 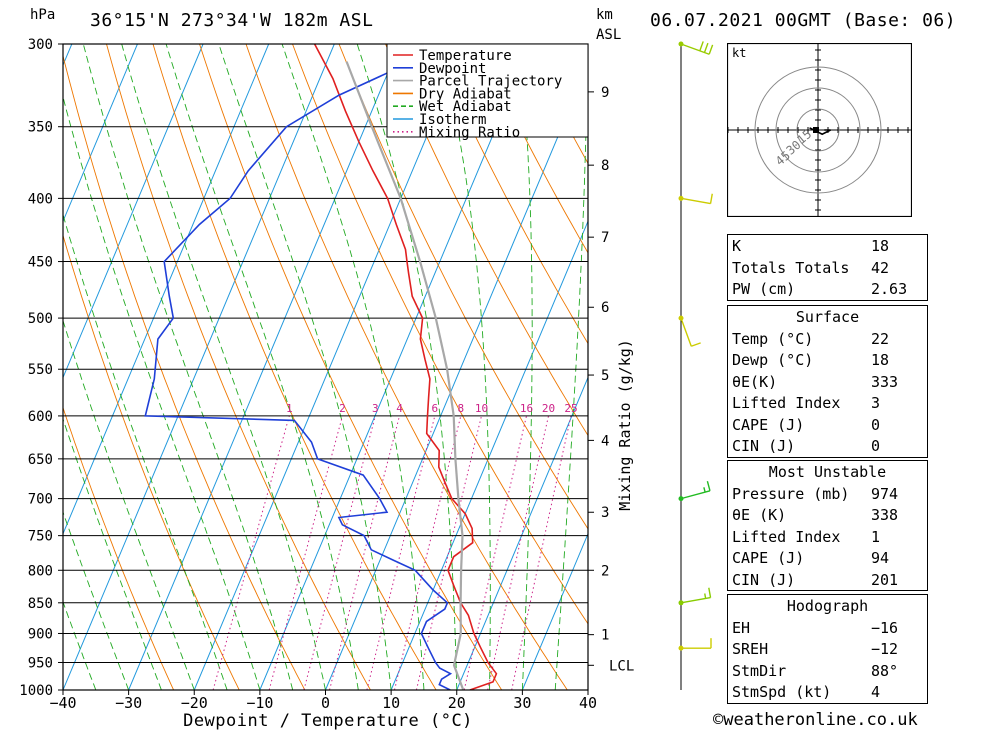 I want to click on hodograph-index-label: StmDir, so click(x=759, y=670).